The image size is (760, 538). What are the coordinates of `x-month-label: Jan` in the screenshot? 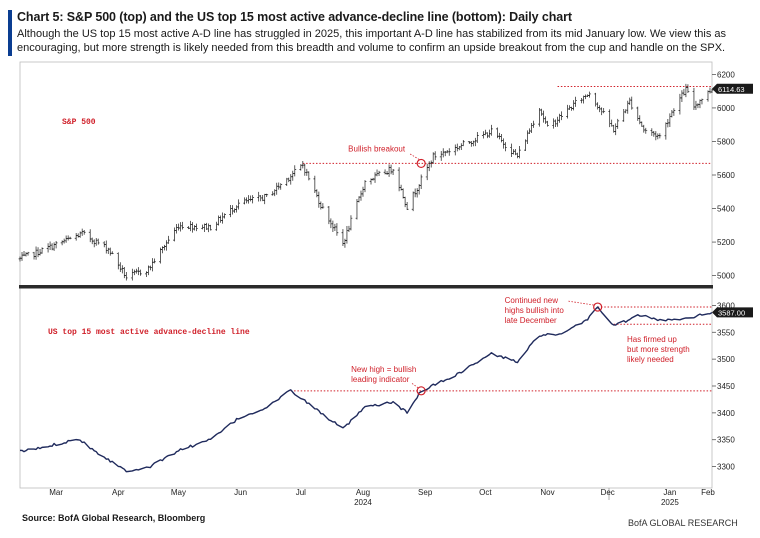 It's located at (669, 492).